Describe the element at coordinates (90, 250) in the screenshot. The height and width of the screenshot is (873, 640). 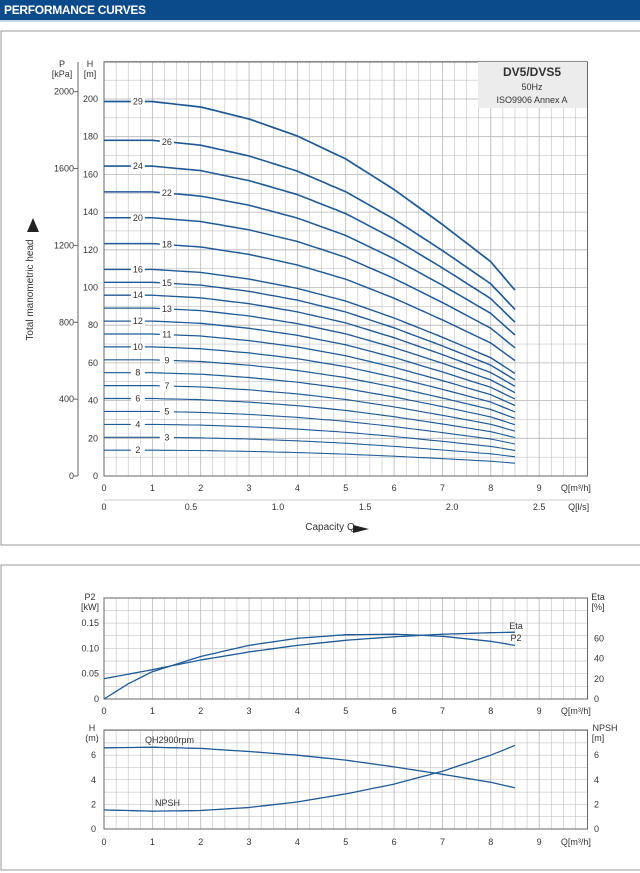
I see `y-tick-label: 120` at that location.